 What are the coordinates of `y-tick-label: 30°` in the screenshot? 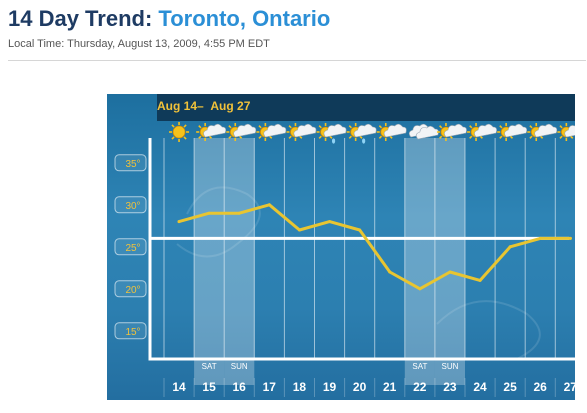 It's located at (132, 206).